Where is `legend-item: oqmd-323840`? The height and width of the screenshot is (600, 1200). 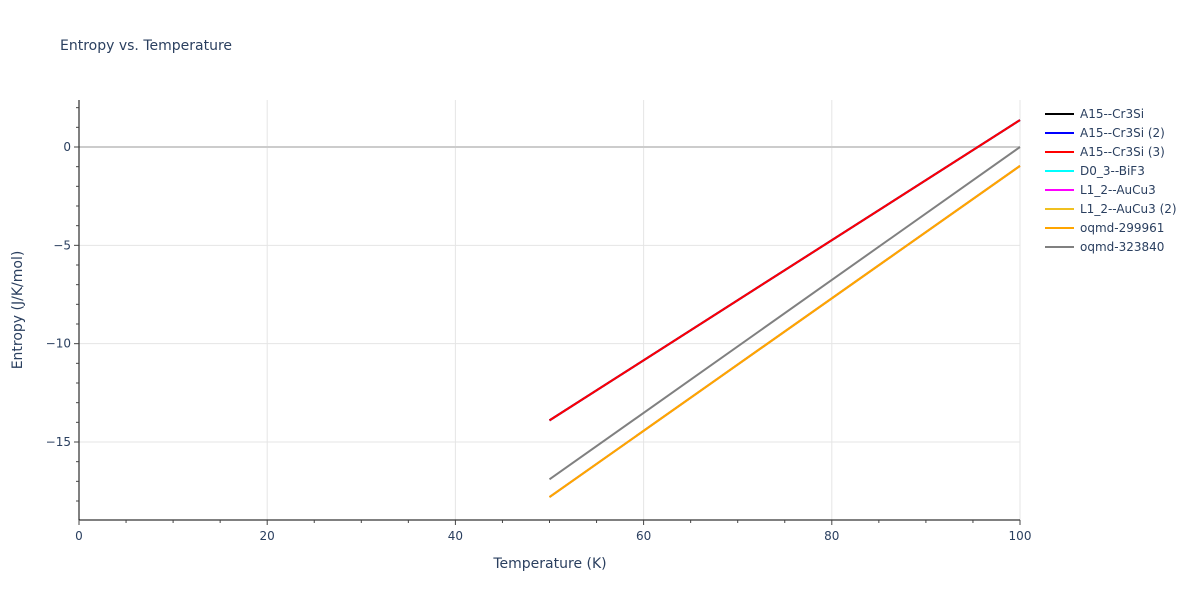
legend-item: oqmd-323840 is located at coordinates (1104, 247).